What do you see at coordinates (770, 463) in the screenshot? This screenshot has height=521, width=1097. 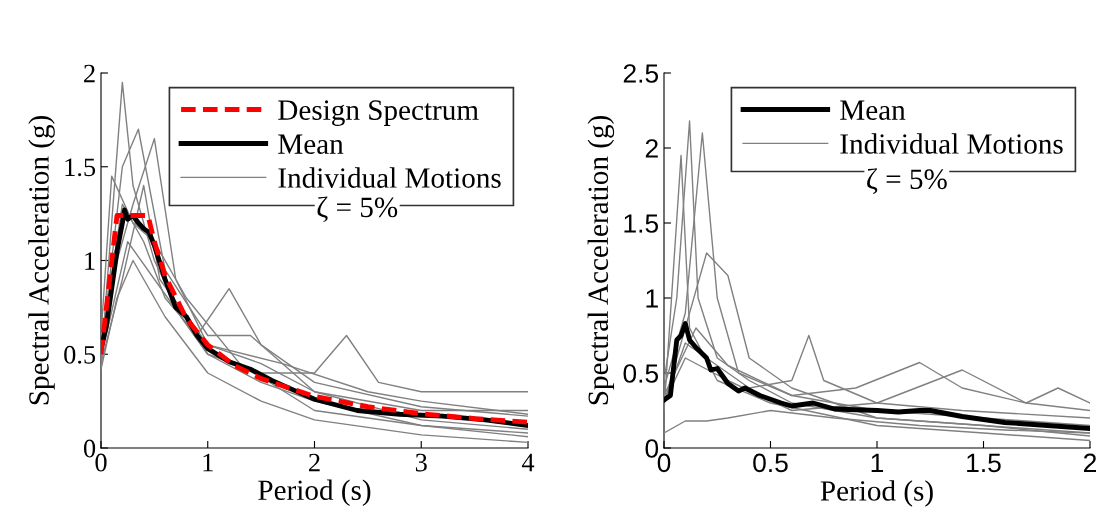 I see `x-tick-label: 0.5` at bounding box center [770, 463].